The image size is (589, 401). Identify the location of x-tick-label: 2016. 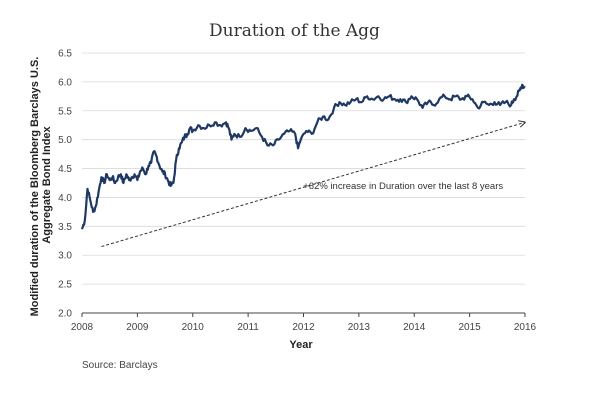
(525, 327).